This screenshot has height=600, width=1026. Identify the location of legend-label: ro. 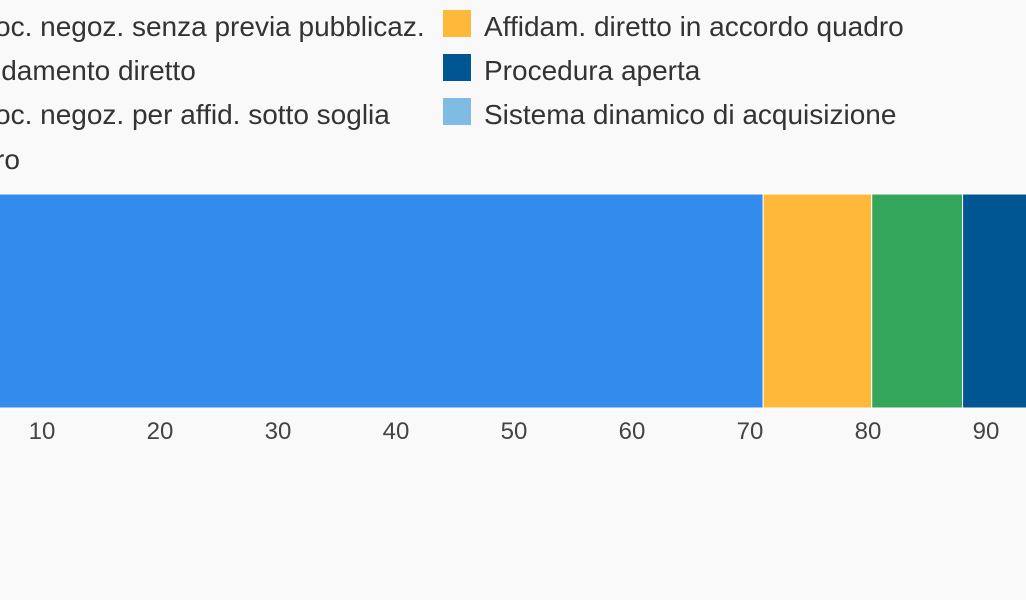
(10, 159).